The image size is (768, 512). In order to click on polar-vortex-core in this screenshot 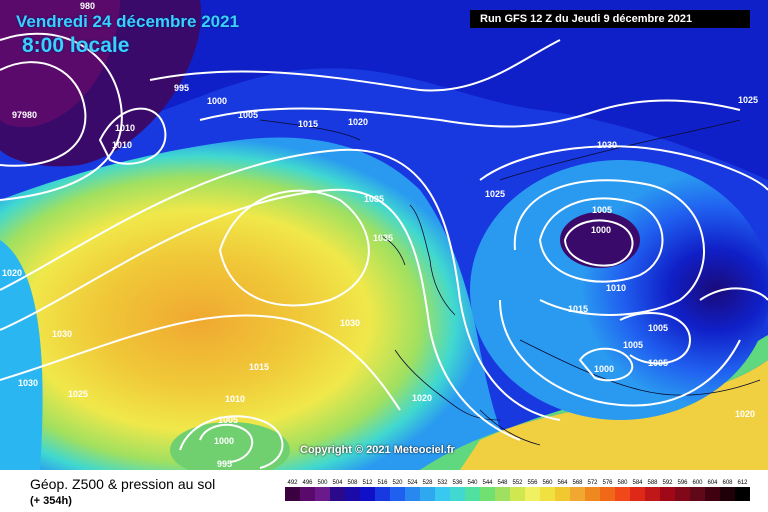, I will do `click(60, 64)`.